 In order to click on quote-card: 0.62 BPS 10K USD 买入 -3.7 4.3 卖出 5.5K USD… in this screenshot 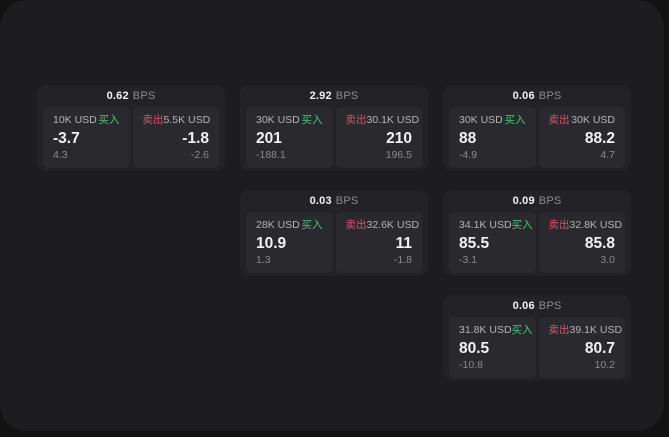, I will do `click(131, 128)`.